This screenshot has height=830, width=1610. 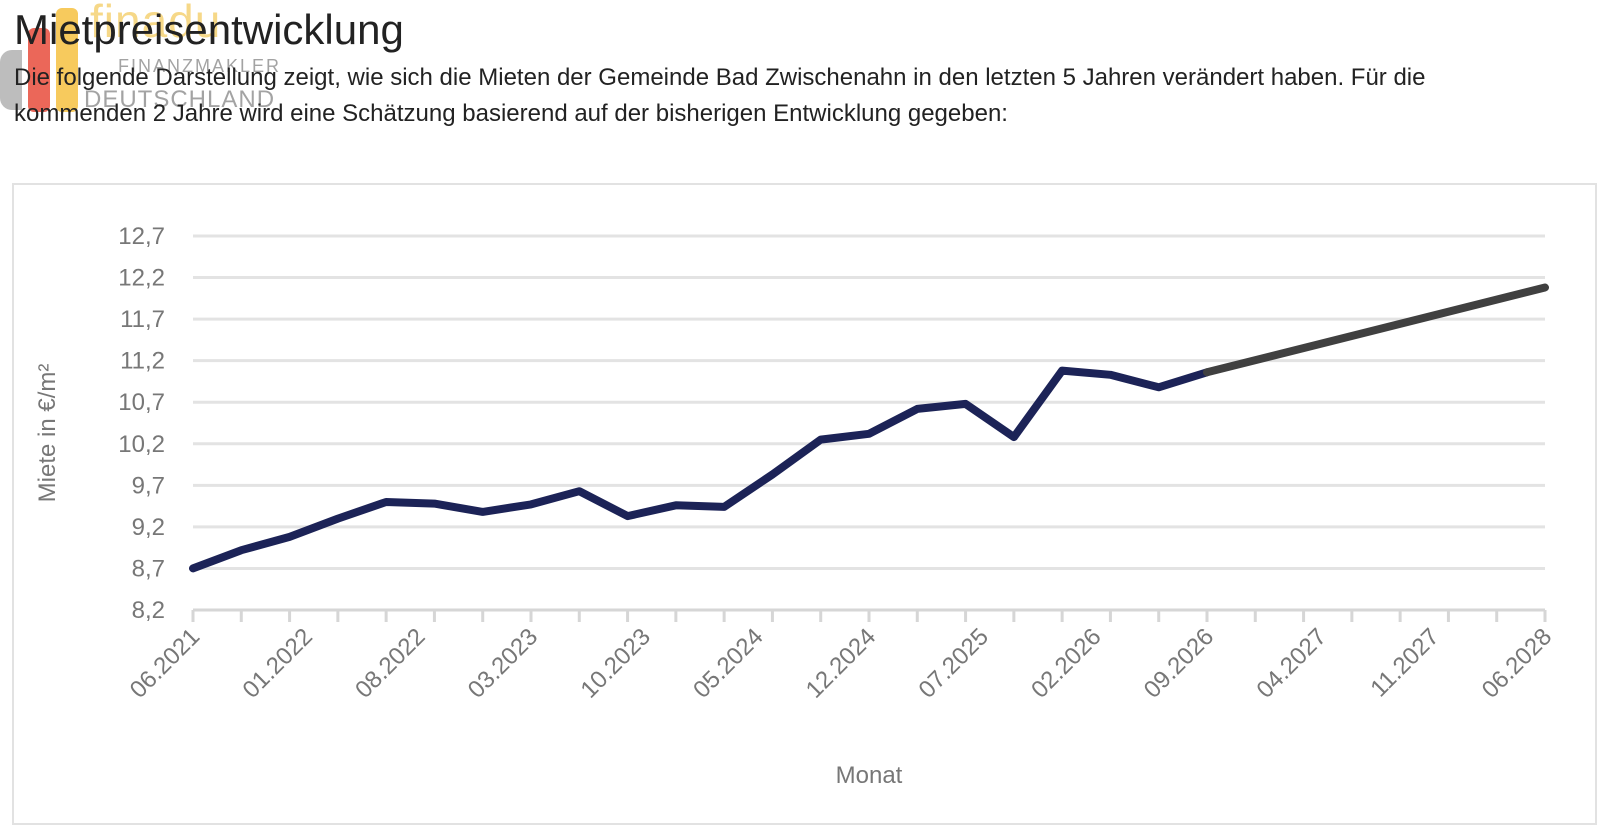 What do you see at coordinates (503, 663) in the screenshot?
I see `x-tick-label: 03.2023` at bounding box center [503, 663].